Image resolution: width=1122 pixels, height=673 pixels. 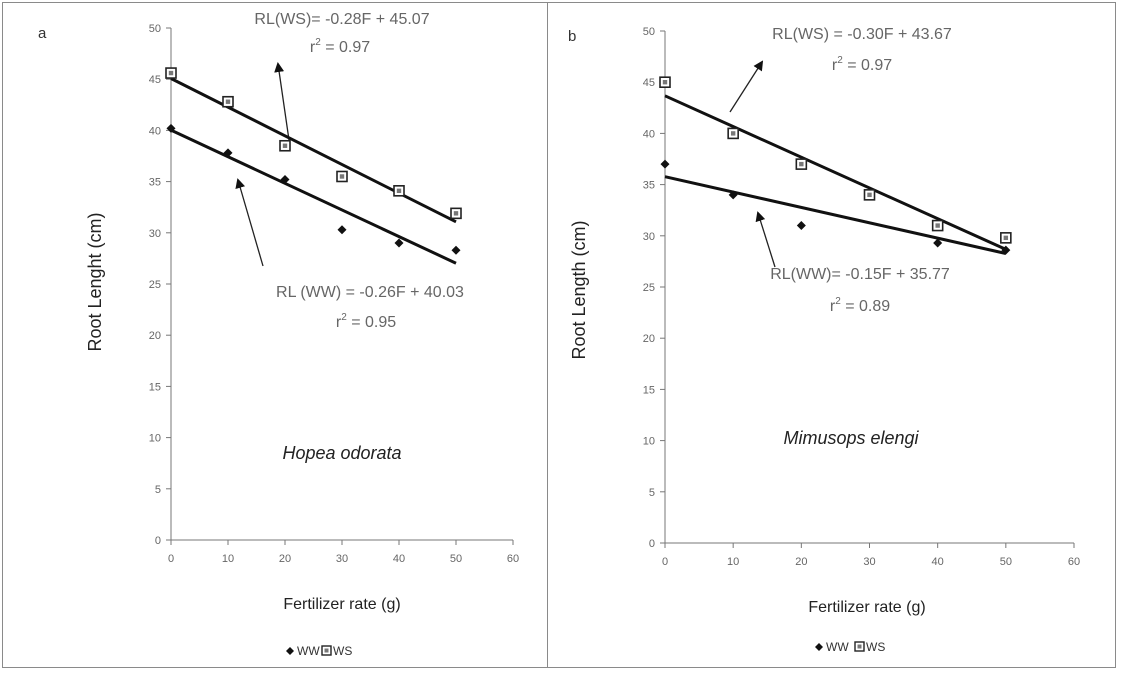 I want to click on panel-b-y-tick-label: 35, so click(x=649, y=186).